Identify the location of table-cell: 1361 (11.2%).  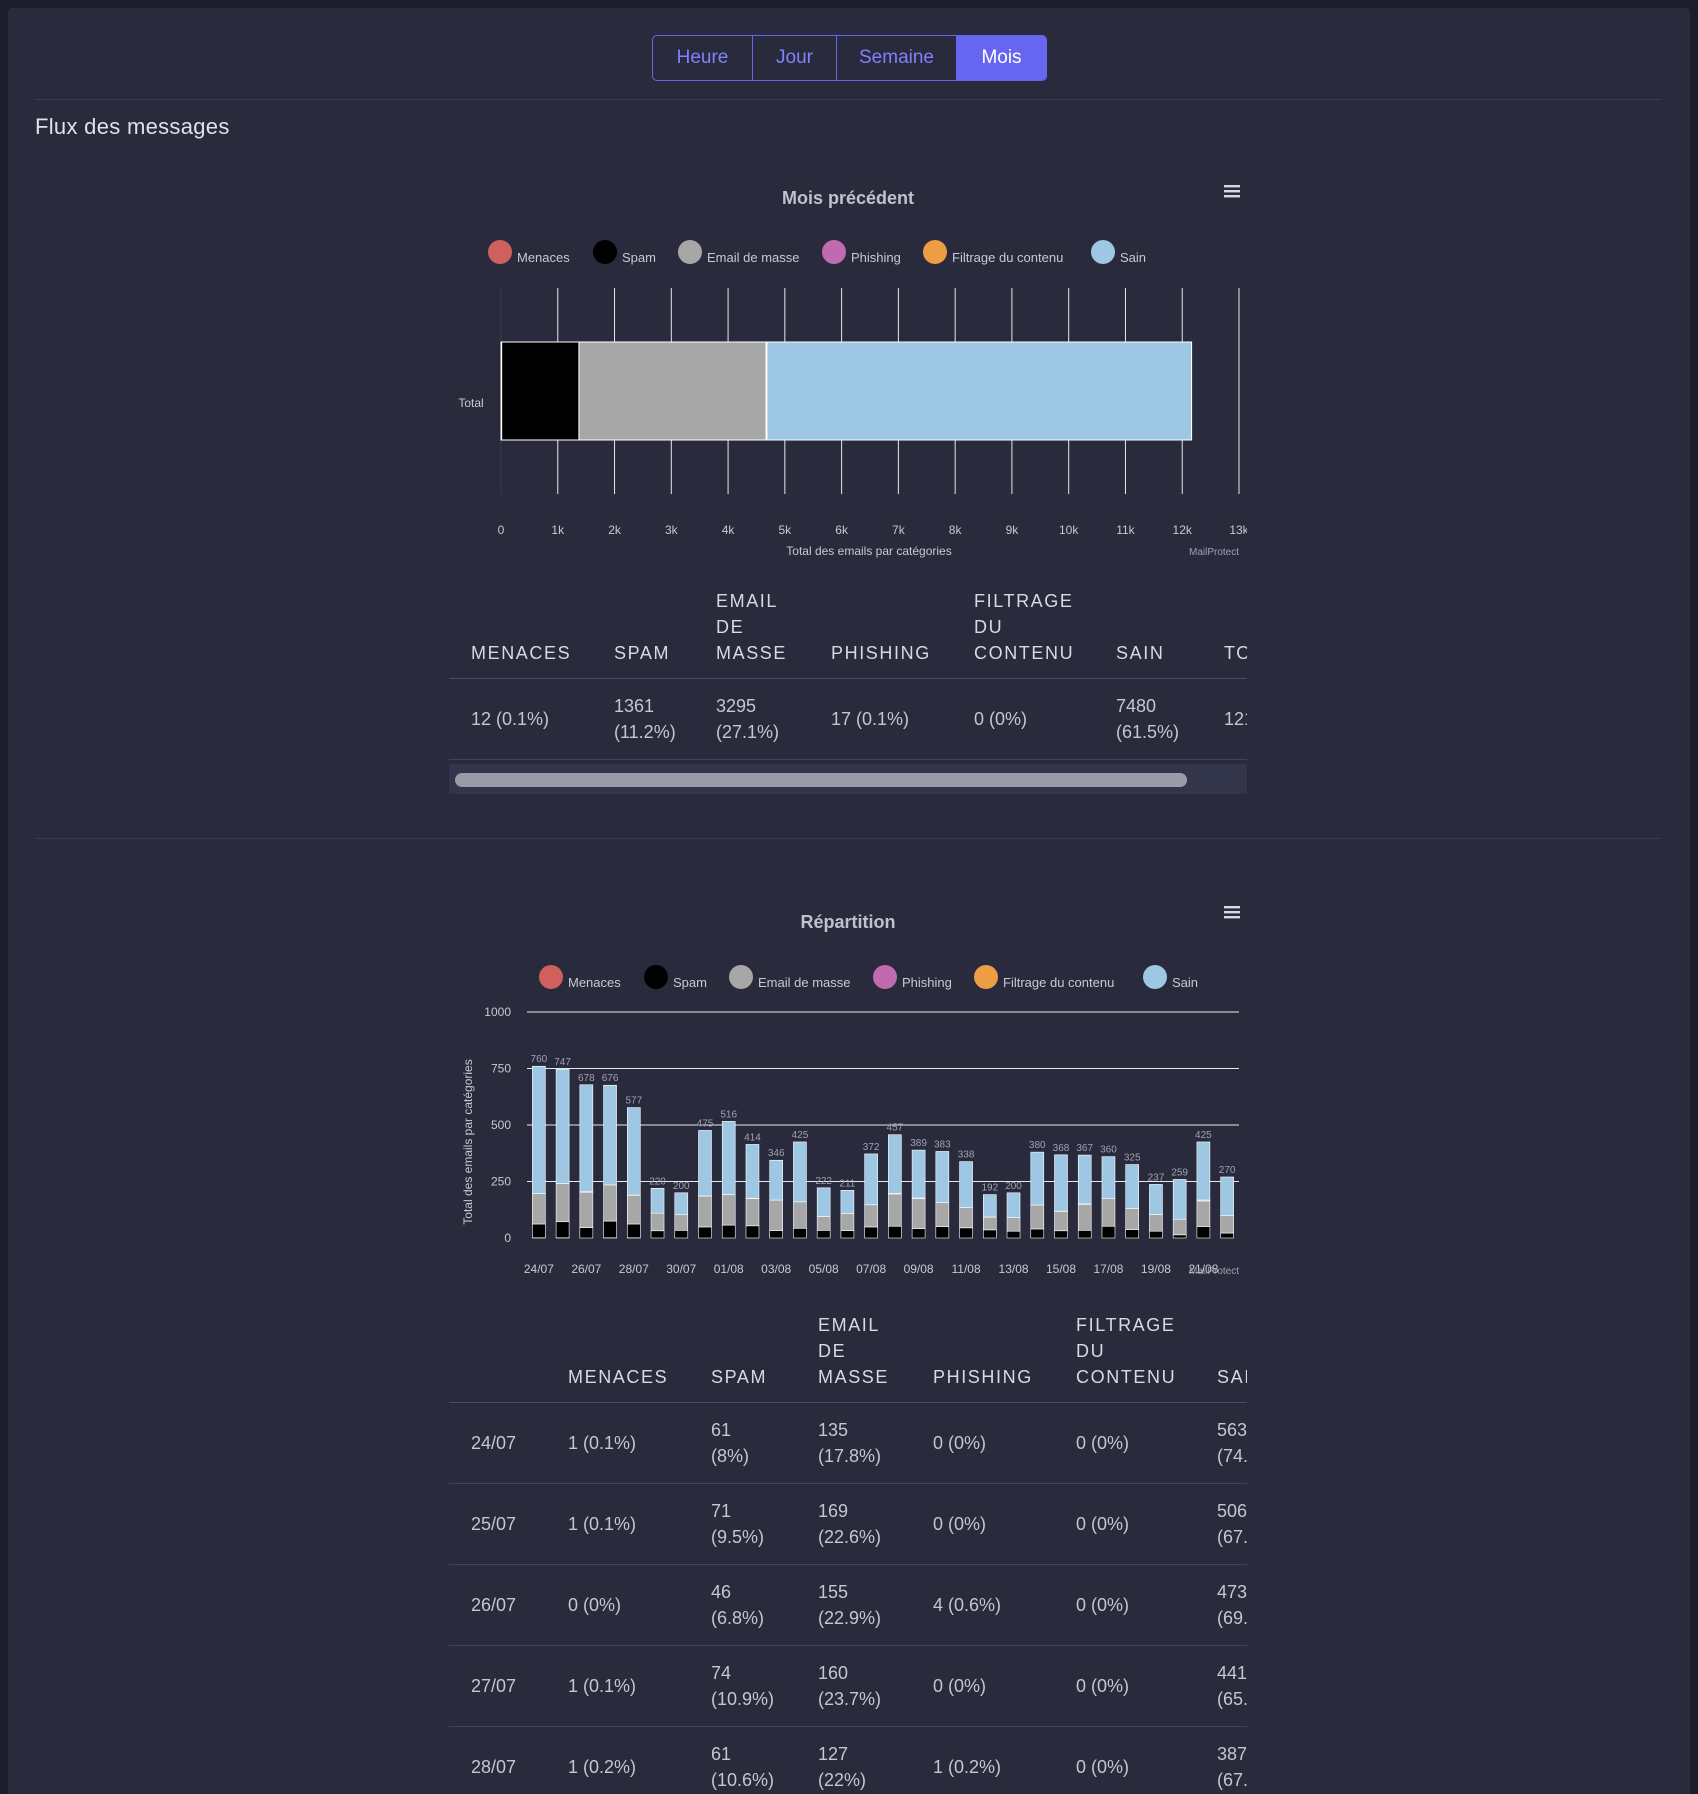
(643, 719).